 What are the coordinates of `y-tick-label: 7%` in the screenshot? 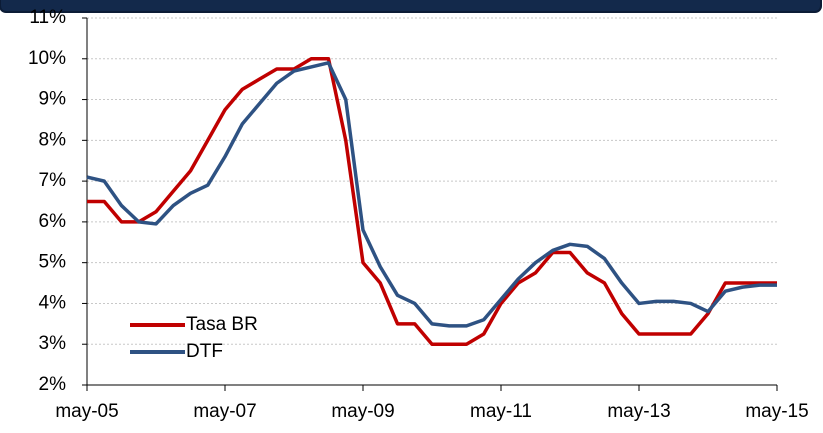 It's located at (53, 180).